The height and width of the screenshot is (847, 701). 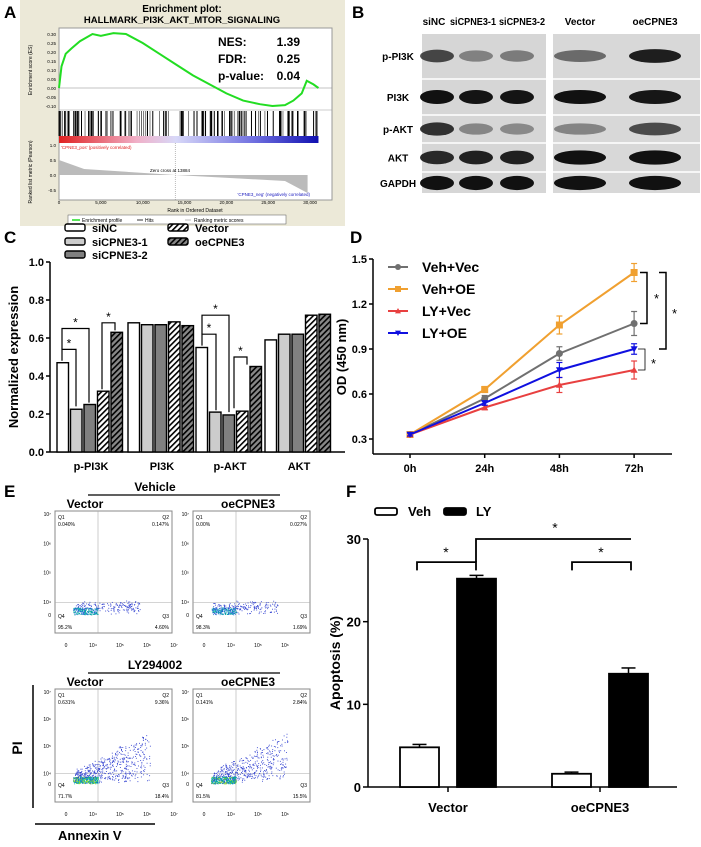 What do you see at coordinates (251, 572) in the screenshot?
I see `flow-plot-frame` at bounding box center [251, 572].